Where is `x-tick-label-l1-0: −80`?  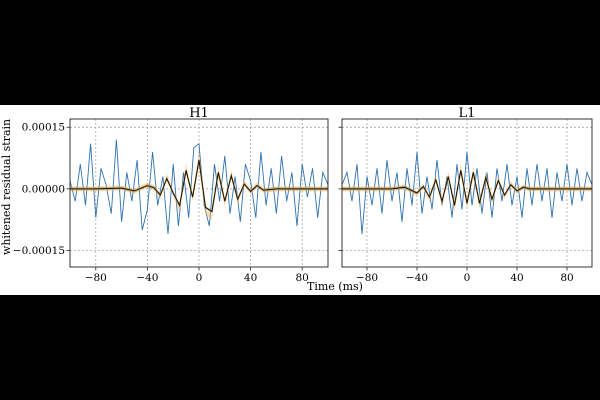 x-tick-label-l1-0: −80 is located at coordinates (367, 278).